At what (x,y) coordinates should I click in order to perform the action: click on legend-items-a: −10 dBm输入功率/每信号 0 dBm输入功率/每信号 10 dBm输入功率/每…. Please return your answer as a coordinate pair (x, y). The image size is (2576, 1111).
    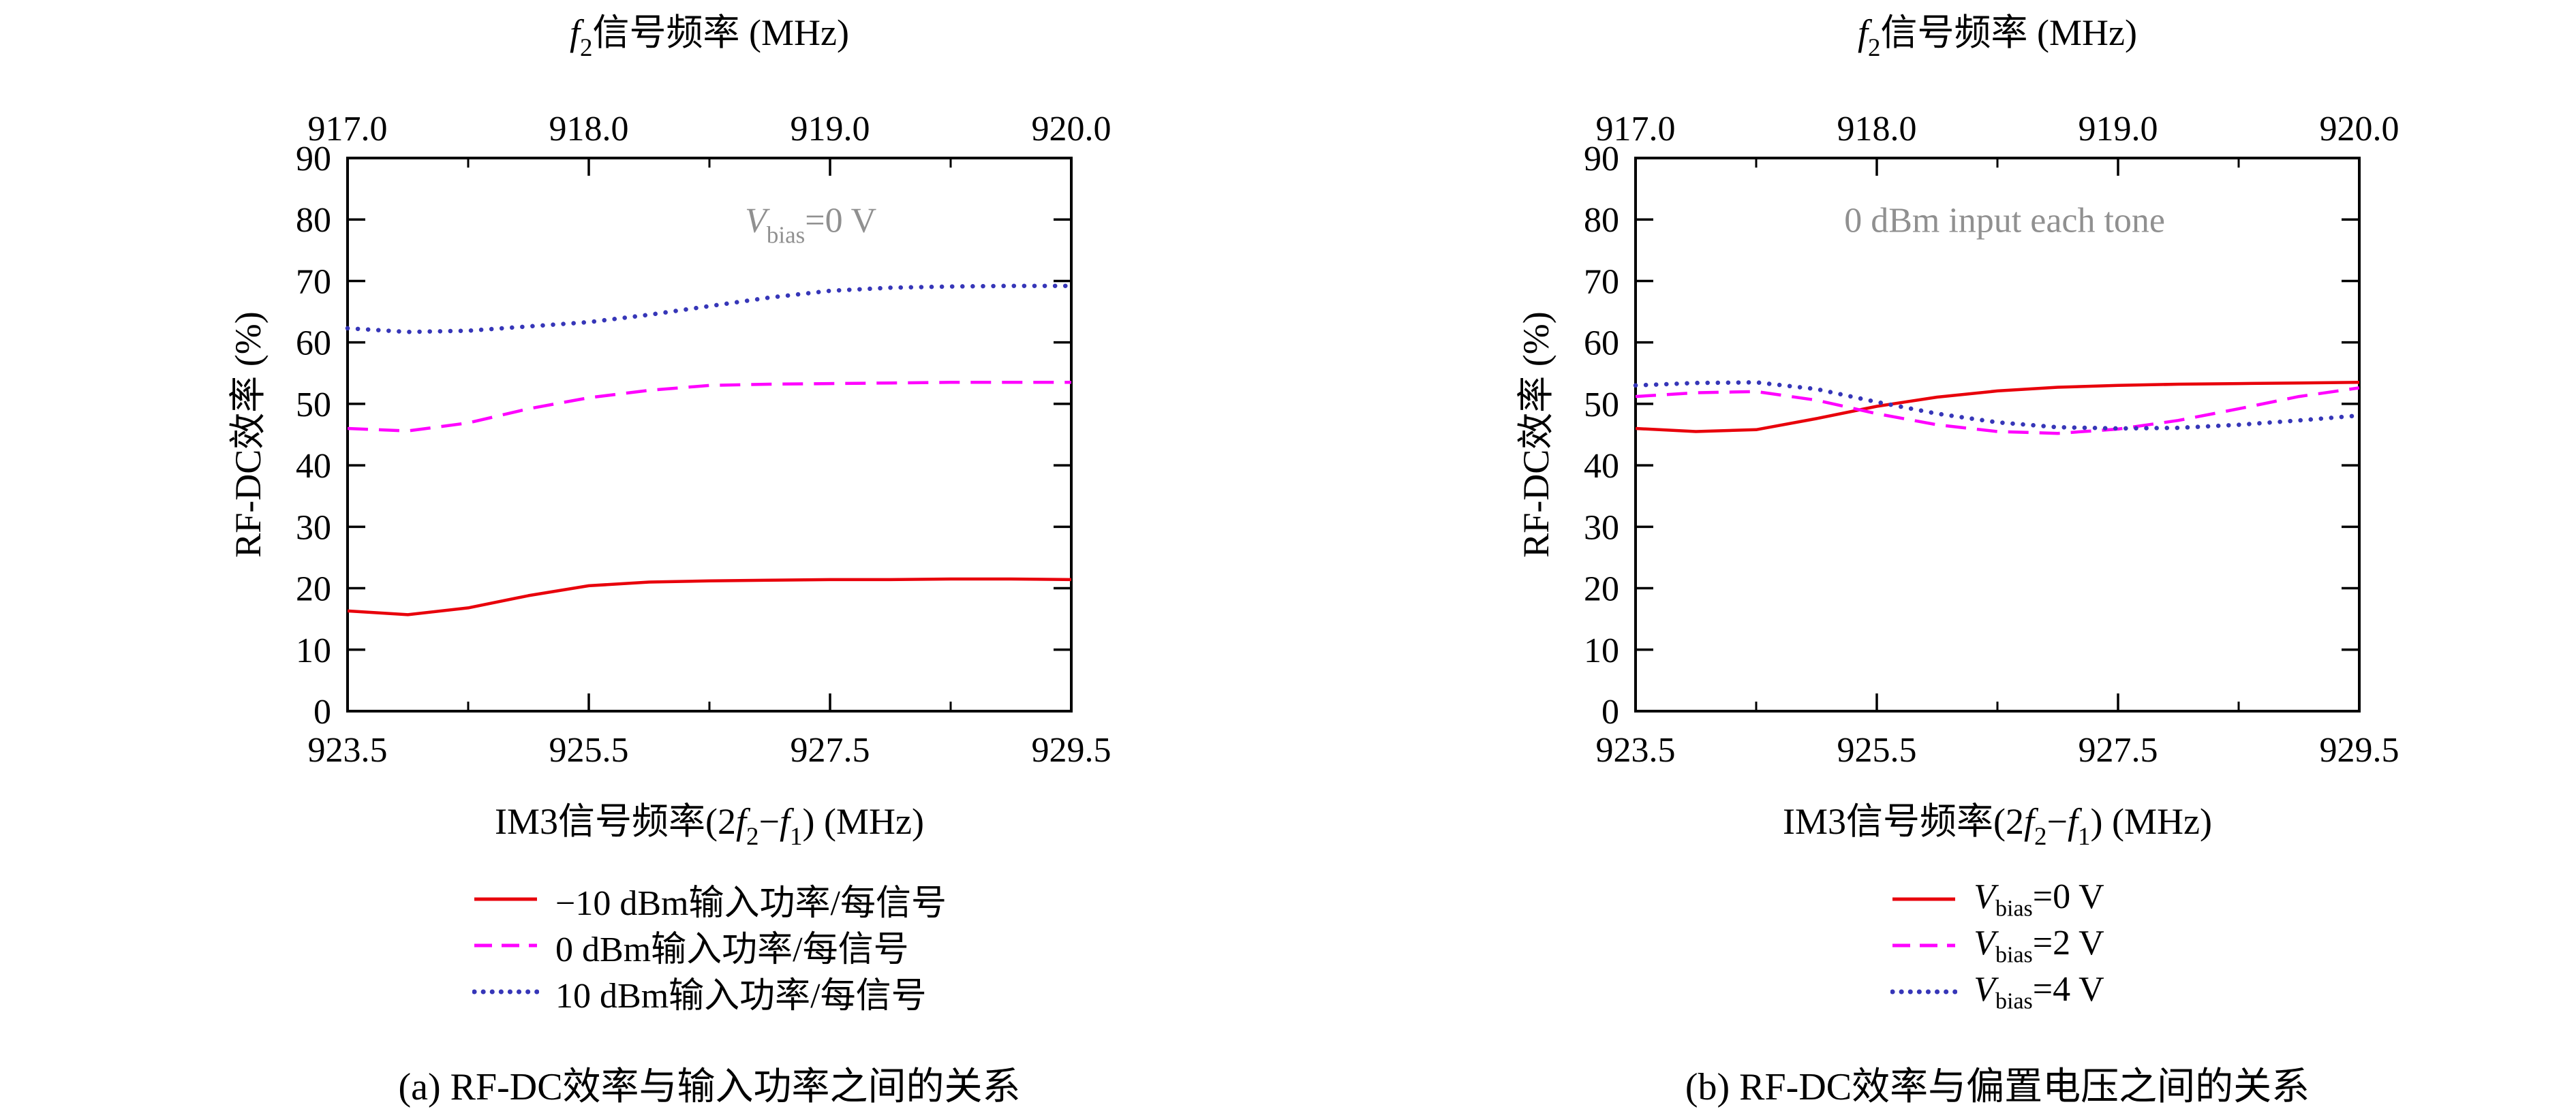
    Looking at the image, I should click on (710, 948).